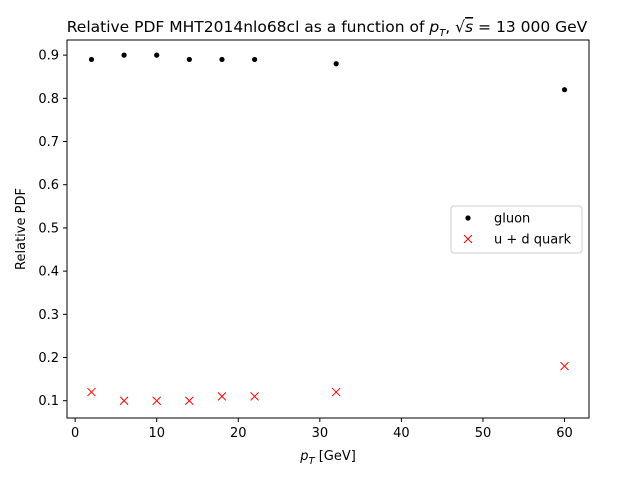 Image resolution: width=640 pixels, height=480 pixels. I want to click on x-axis-ticks: 0 10 20 30 40 50 60, so click(322, 429).